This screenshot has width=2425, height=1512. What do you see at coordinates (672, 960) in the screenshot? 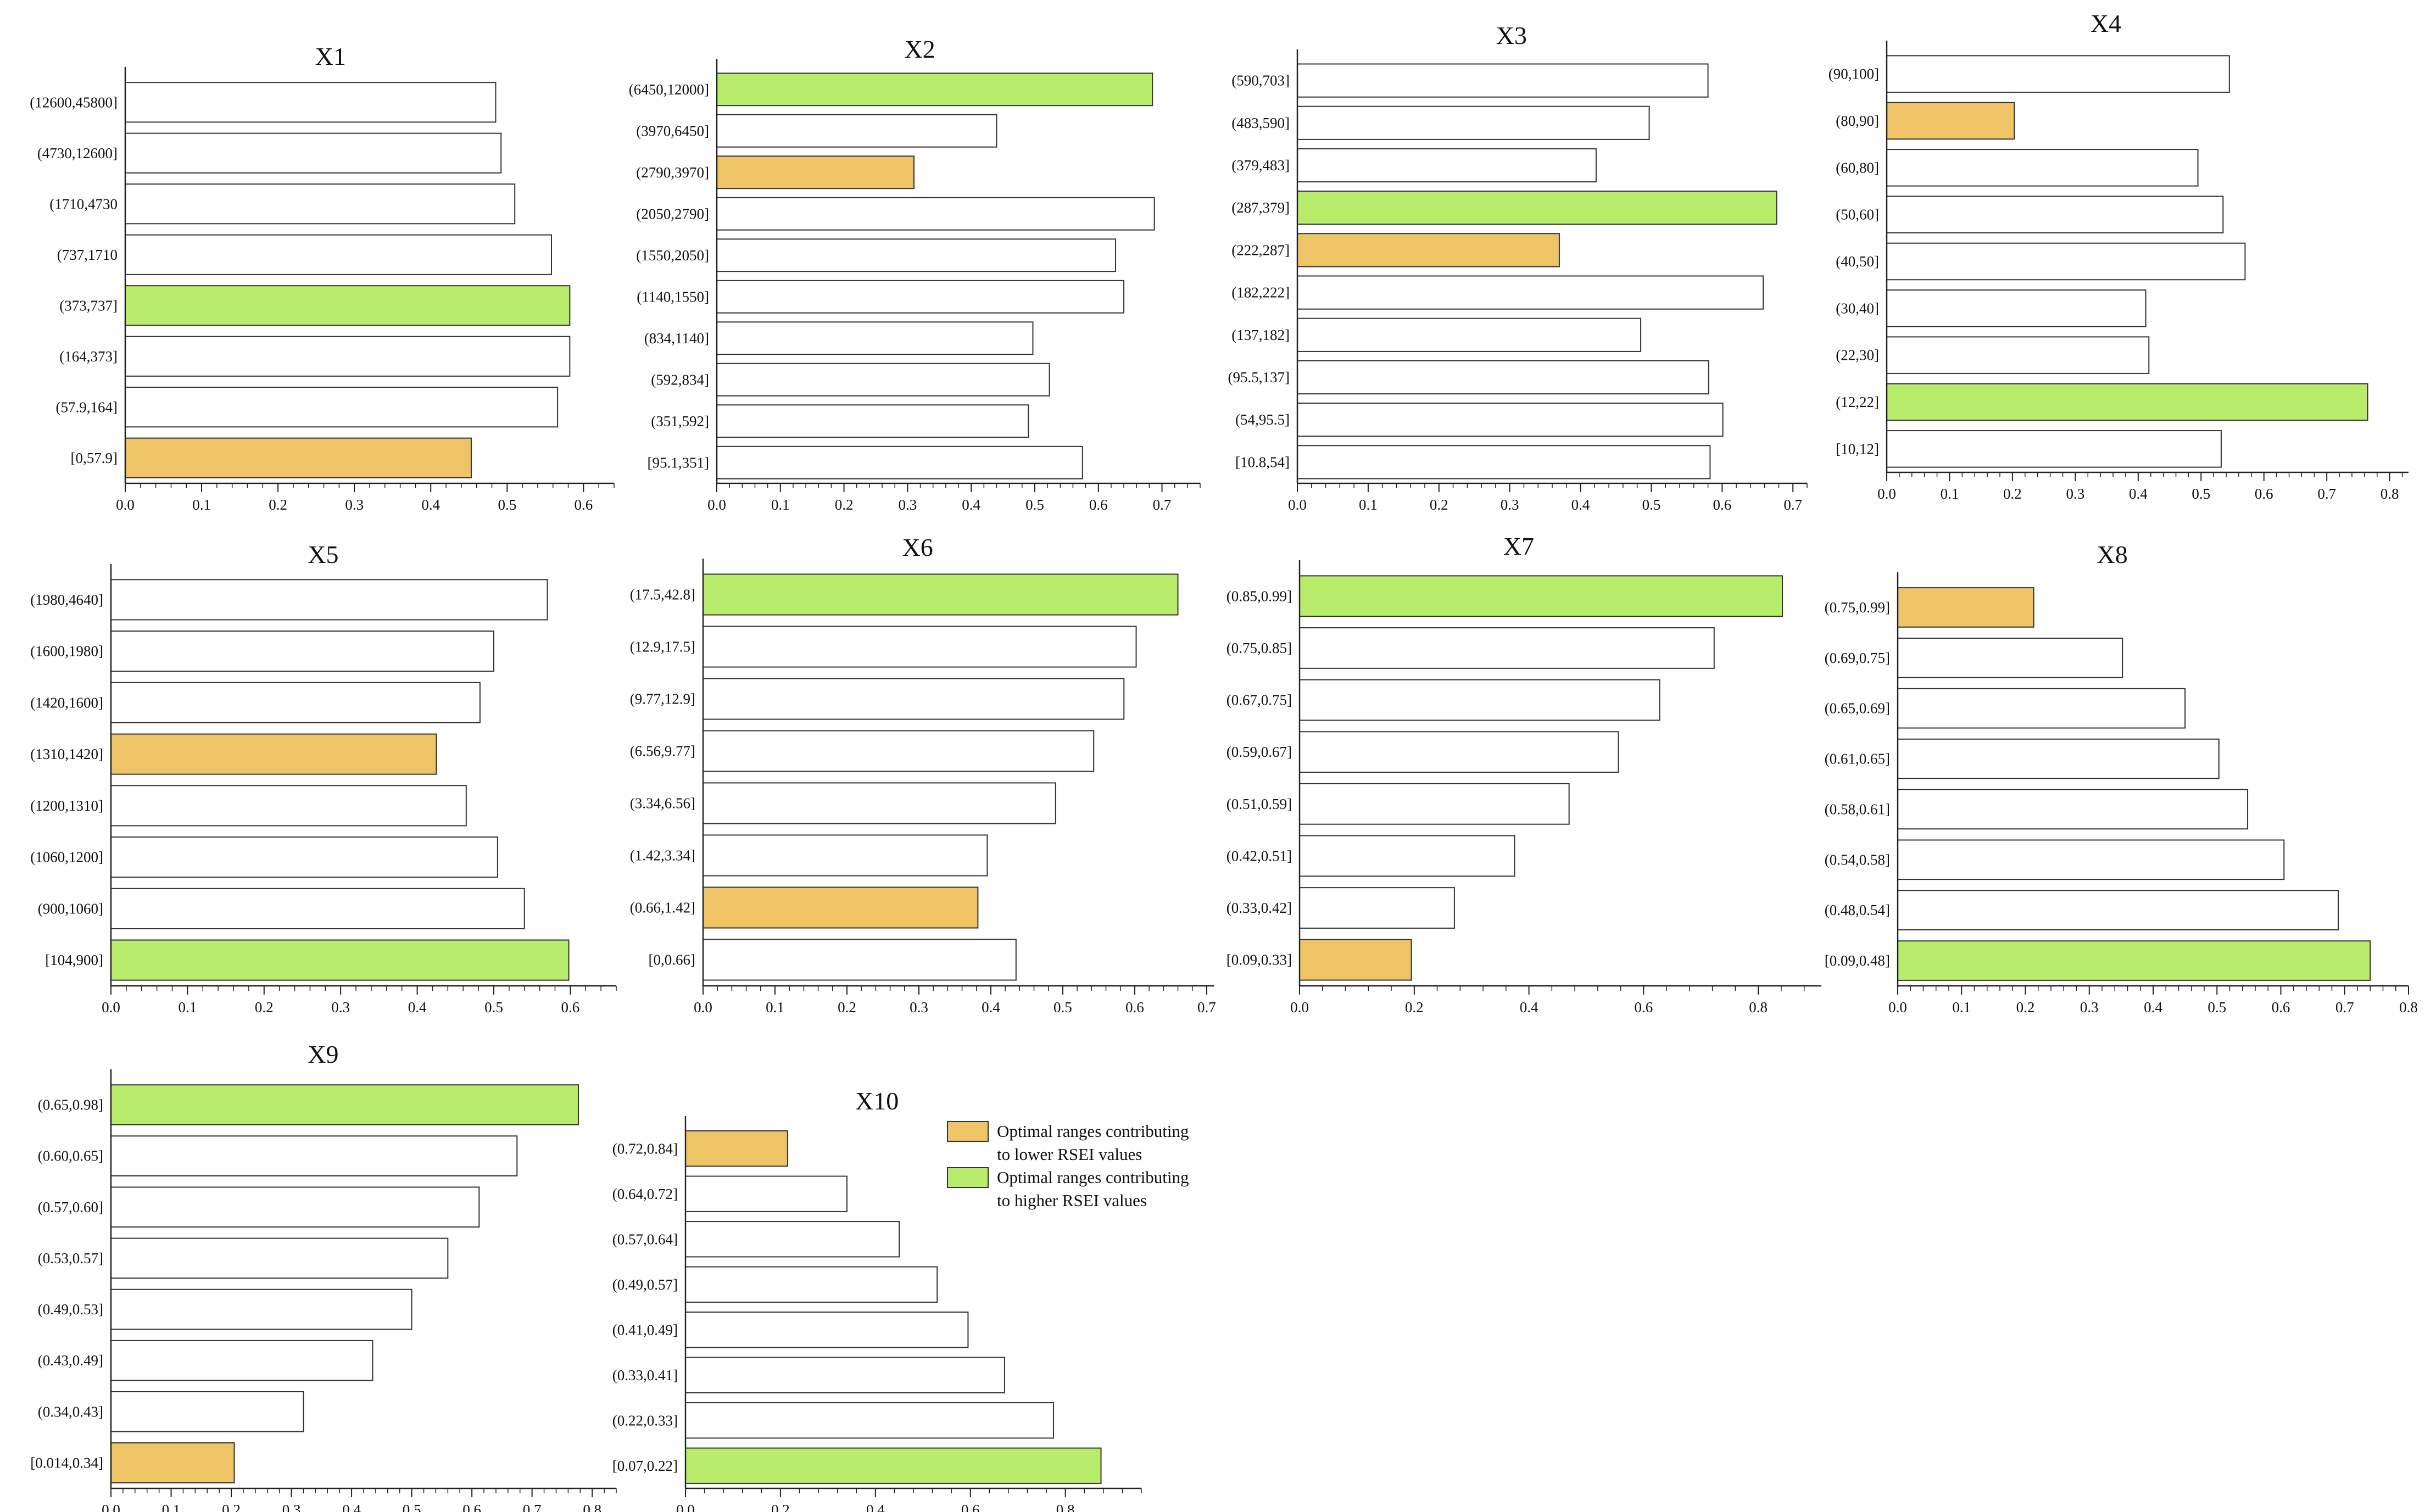
I see `category-label: [0,0.66]` at bounding box center [672, 960].